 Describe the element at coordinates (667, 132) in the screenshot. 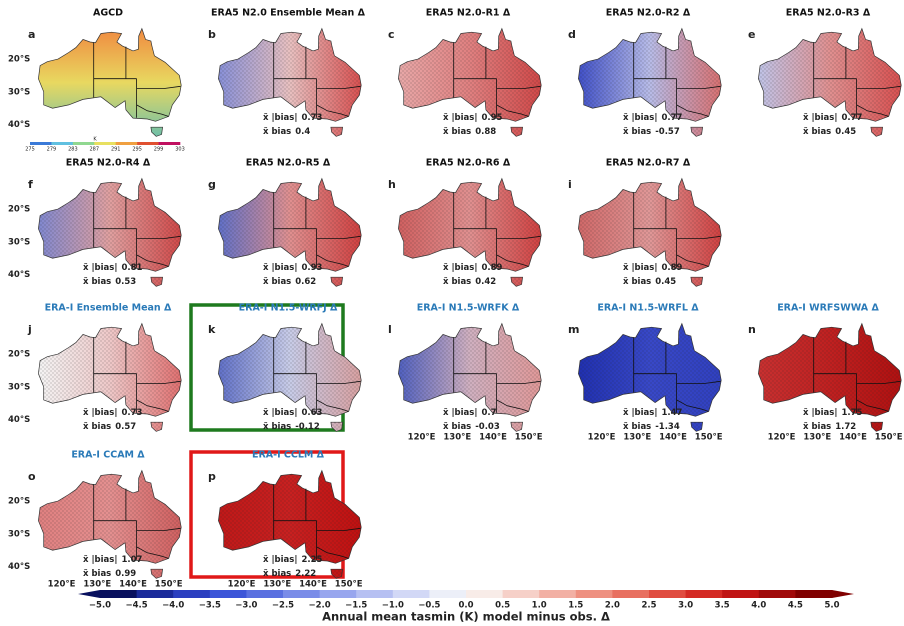

I see `stat-value: -0.57` at that location.